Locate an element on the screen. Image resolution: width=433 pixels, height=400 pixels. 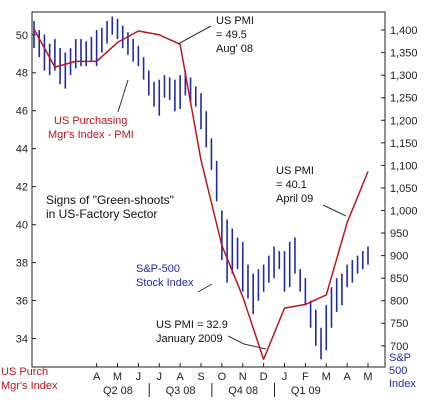
annotation-pmi-jan09: US PMI = 32.9 January 2009 is located at coordinates (193, 332).